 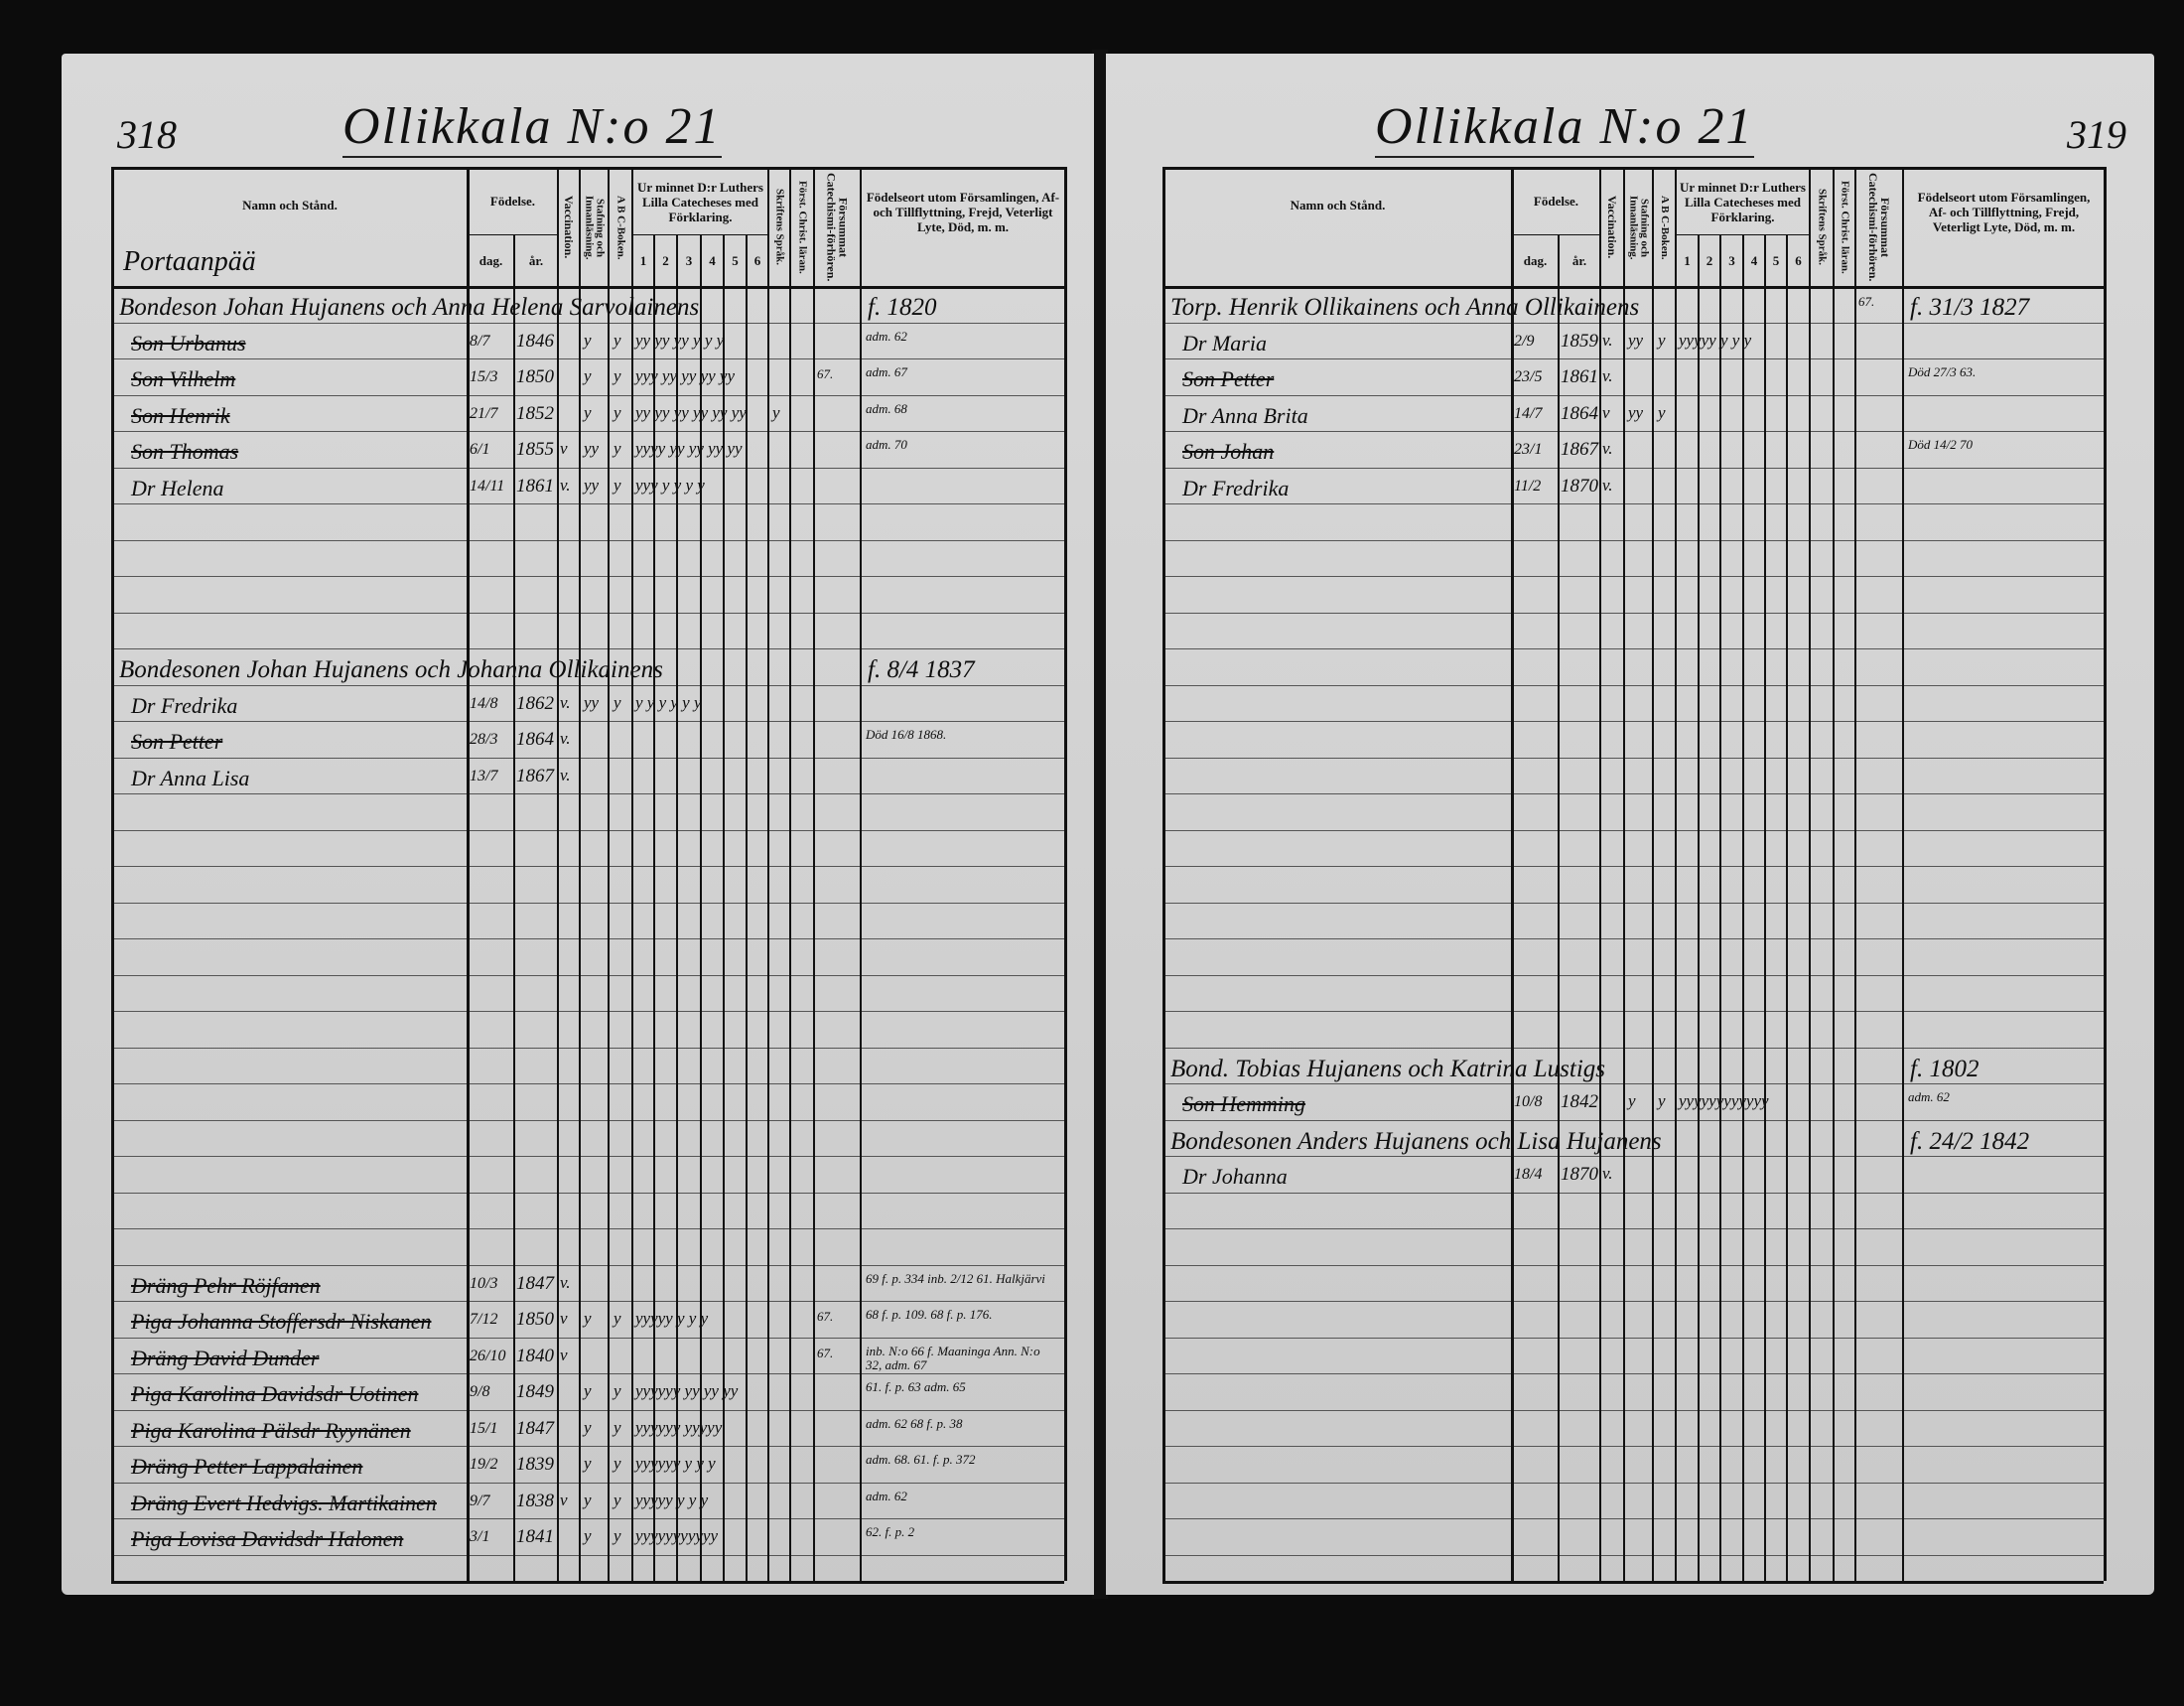 What do you see at coordinates (680, 340) in the screenshot?
I see `catechism-marks: yy yy yy y y y` at bounding box center [680, 340].